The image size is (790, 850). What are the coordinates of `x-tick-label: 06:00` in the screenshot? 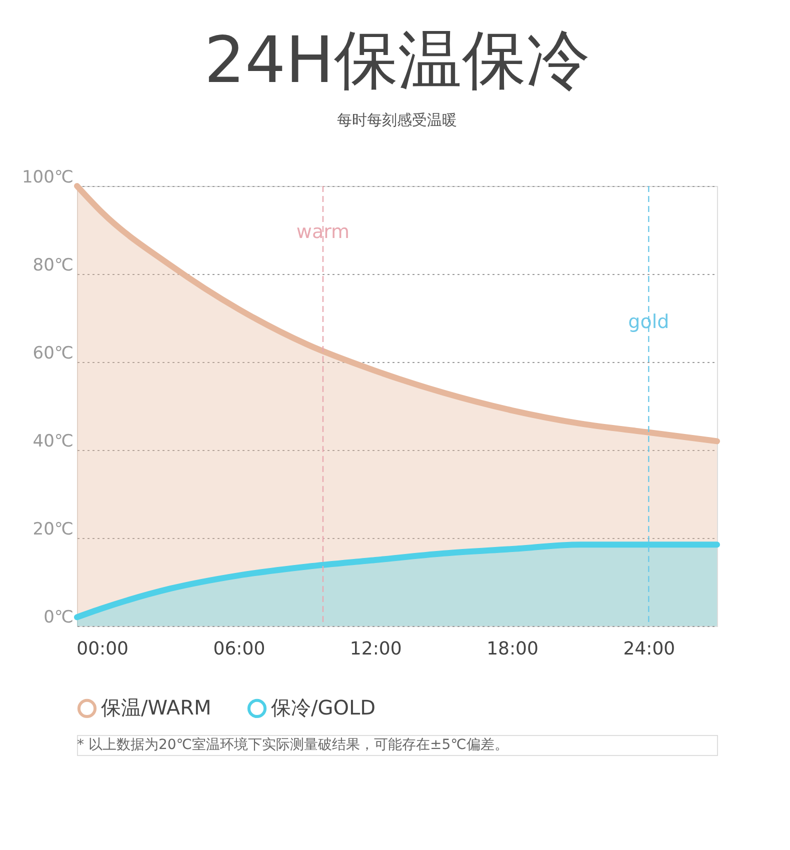 It's located at (239, 649).